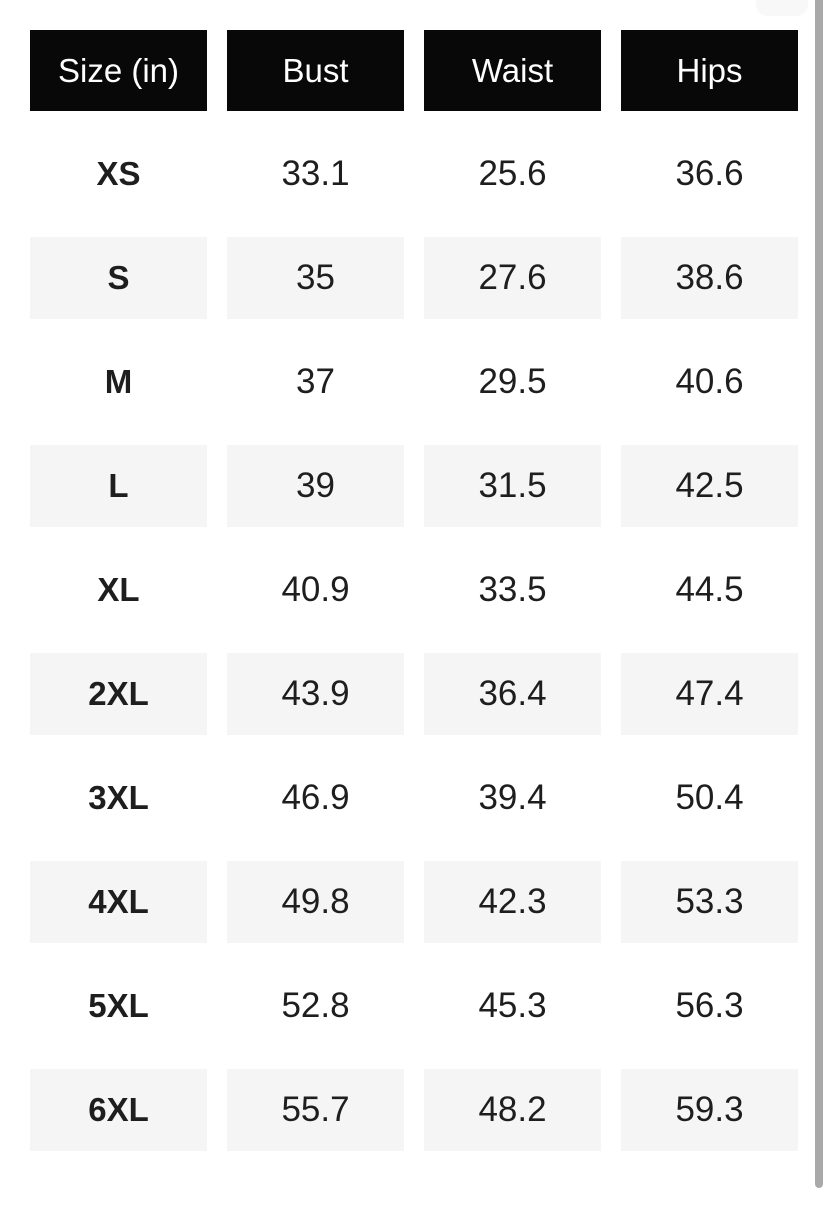 Image resolution: width=828 pixels, height=1208 pixels. Describe the element at coordinates (315, 486) in the screenshot. I see `bust-cell: 39` at that location.